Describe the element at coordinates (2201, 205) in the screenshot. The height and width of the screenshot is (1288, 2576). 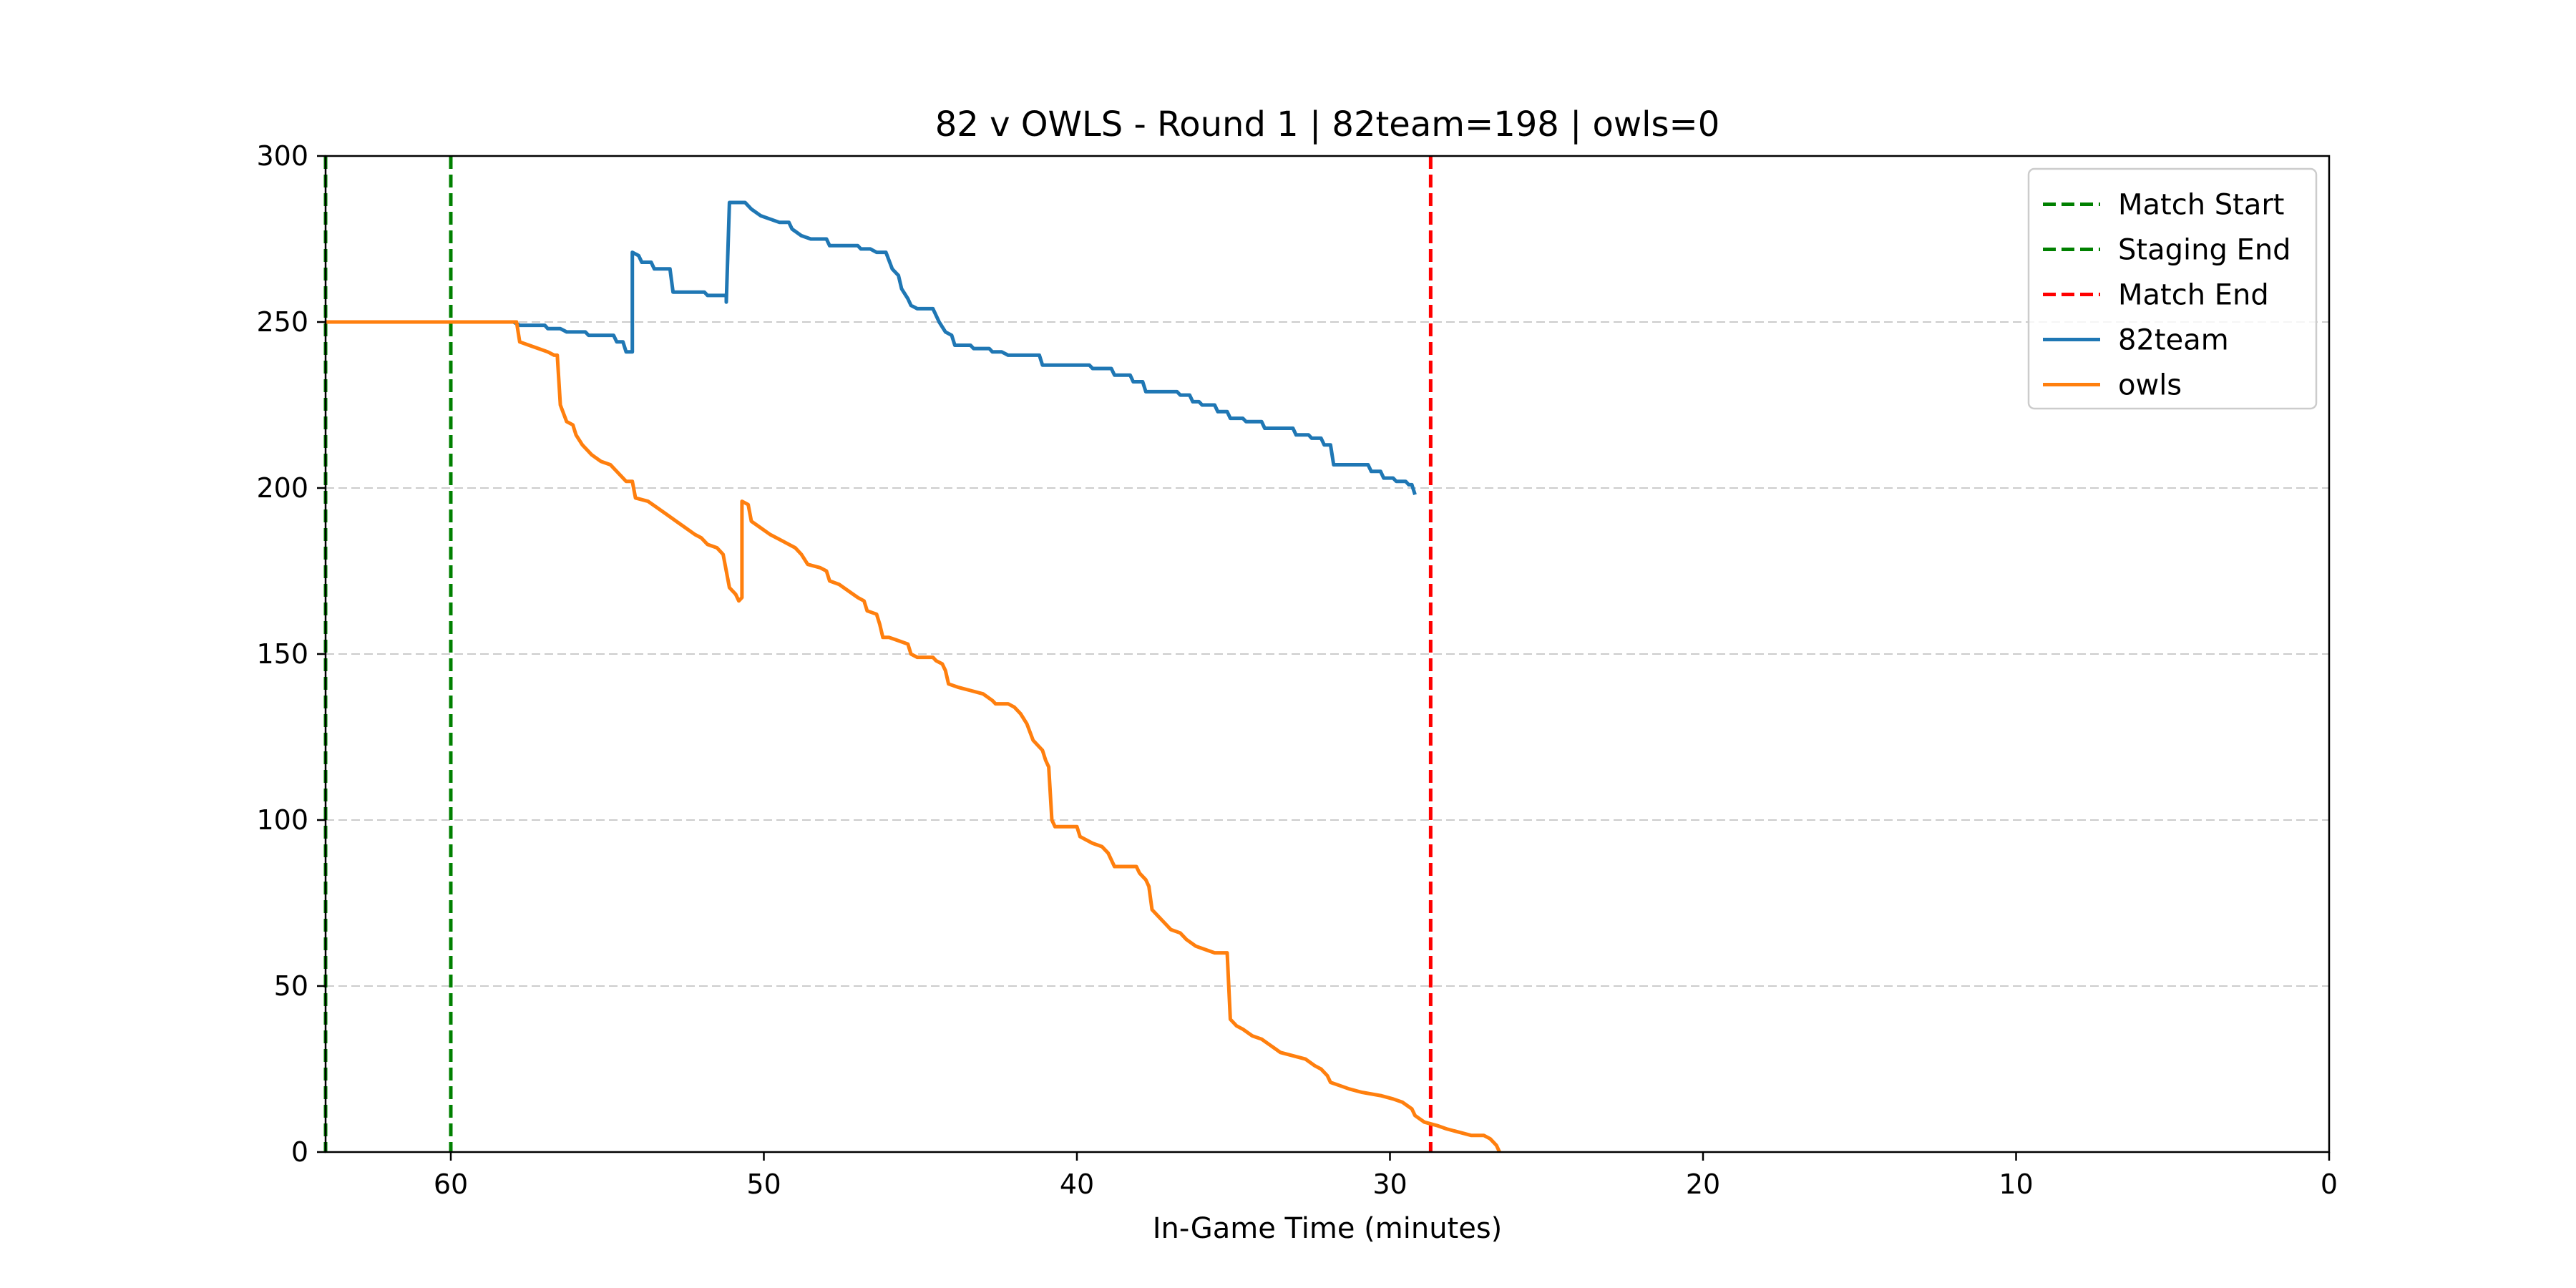
I see `legend-label-match-start: Match Start` at that location.